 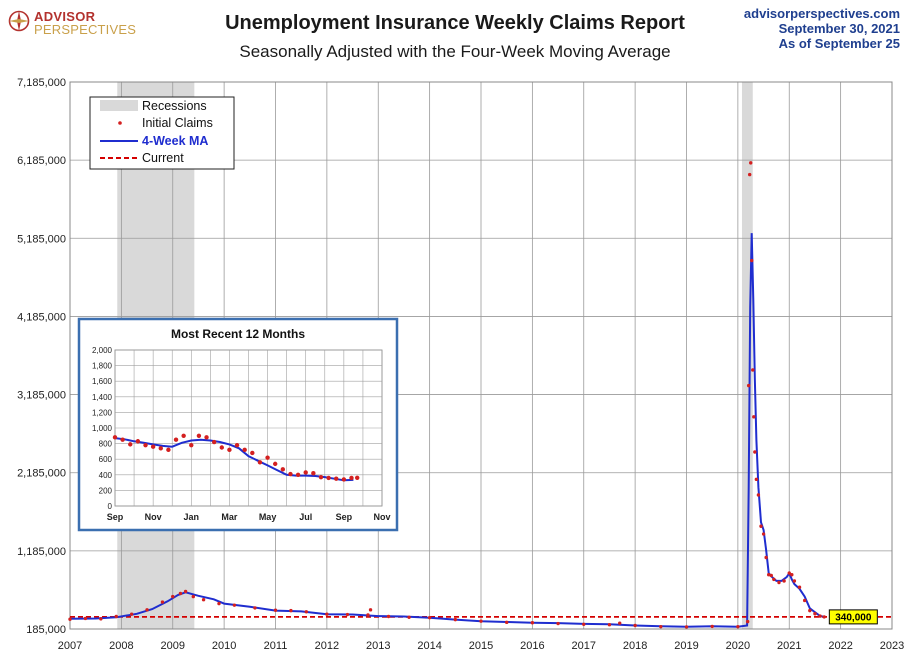 What do you see at coordinates (840, 646) in the screenshot?
I see `x-tick-label: 2022` at bounding box center [840, 646].